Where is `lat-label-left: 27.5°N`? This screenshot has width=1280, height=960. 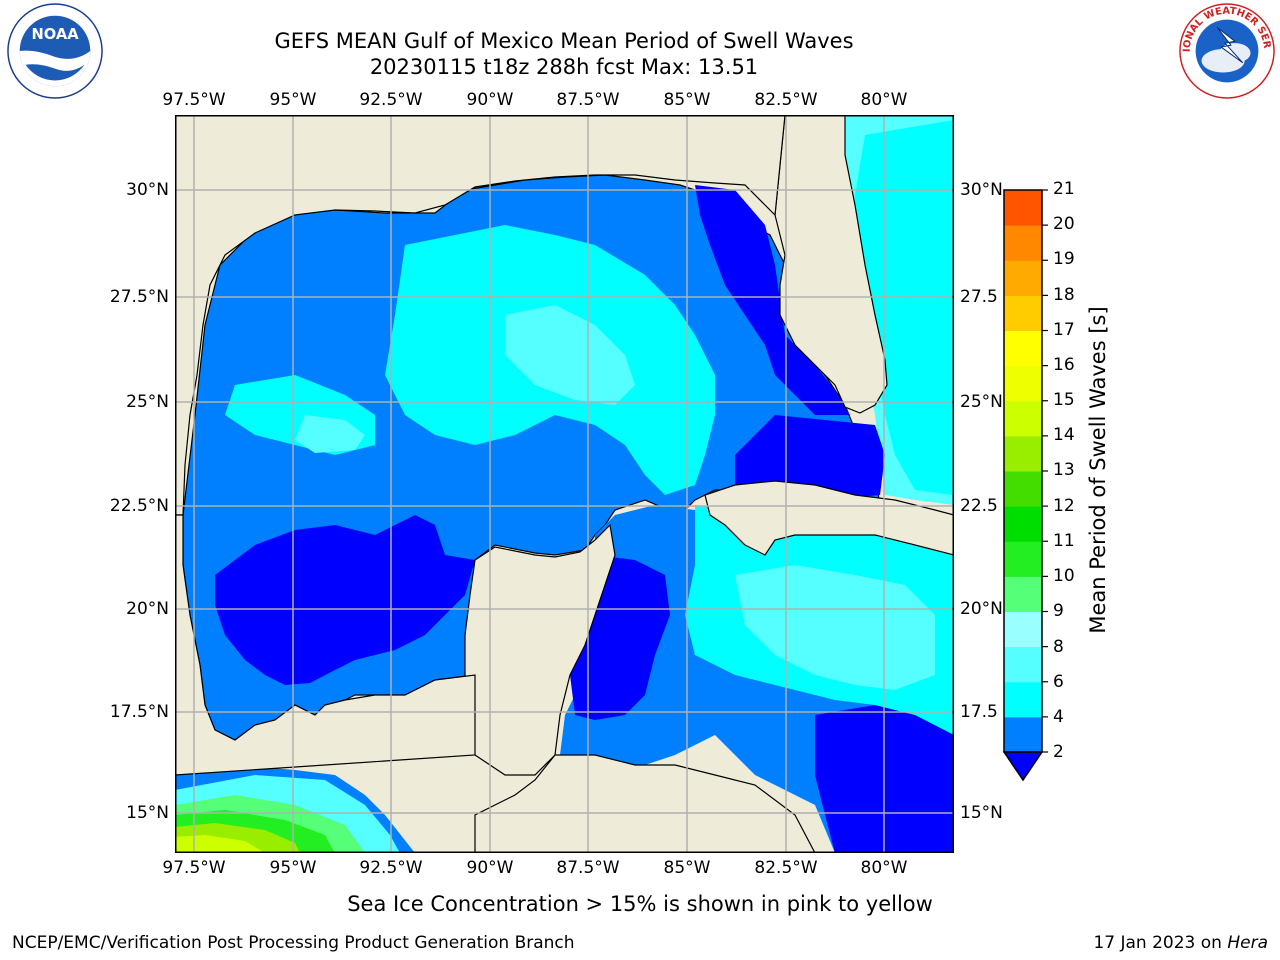 lat-label-left: 27.5°N is located at coordinates (139, 297).